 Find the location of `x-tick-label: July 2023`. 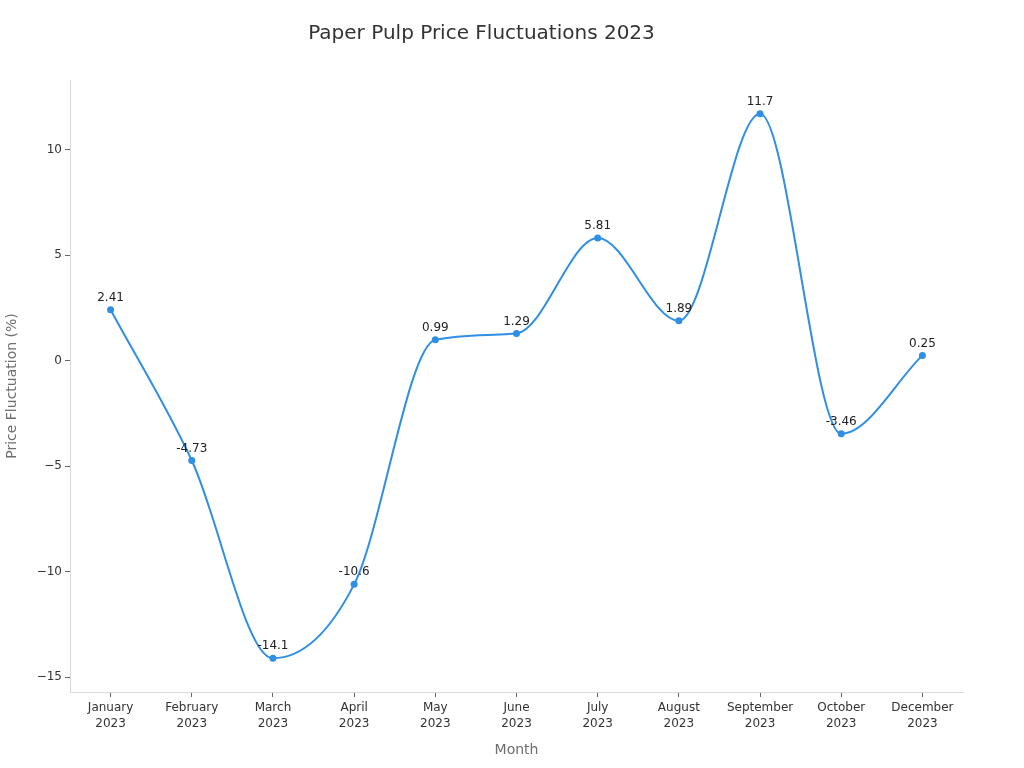

x-tick-label: July 2023 is located at coordinates (597, 715).